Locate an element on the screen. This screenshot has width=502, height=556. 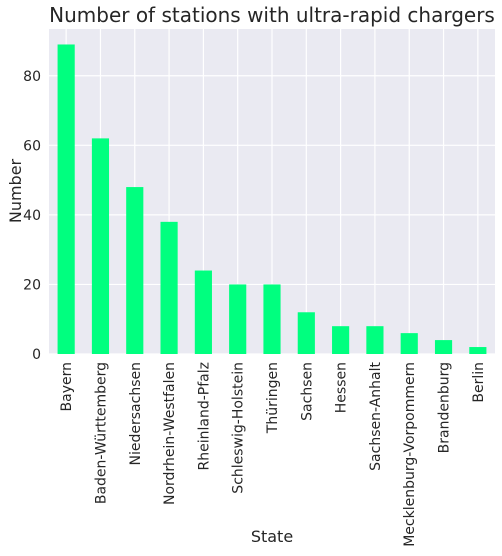
x-tick-label: Brandenburg is located at coordinates (445, 407).